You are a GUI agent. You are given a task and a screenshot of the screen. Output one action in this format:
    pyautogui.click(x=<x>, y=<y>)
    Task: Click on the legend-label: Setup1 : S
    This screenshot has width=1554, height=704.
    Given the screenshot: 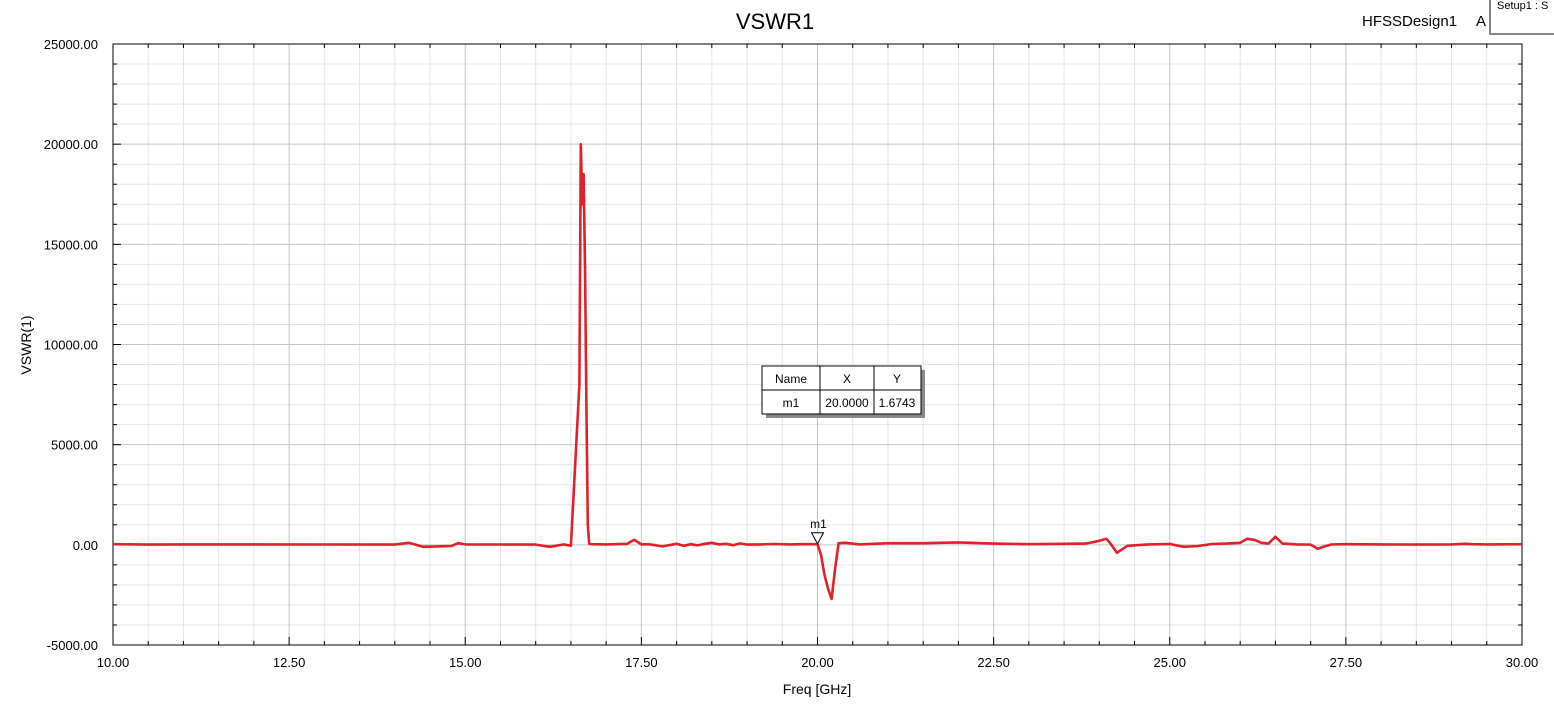 What is the action you would take?
    pyautogui.click(x=1522, y=6)
    